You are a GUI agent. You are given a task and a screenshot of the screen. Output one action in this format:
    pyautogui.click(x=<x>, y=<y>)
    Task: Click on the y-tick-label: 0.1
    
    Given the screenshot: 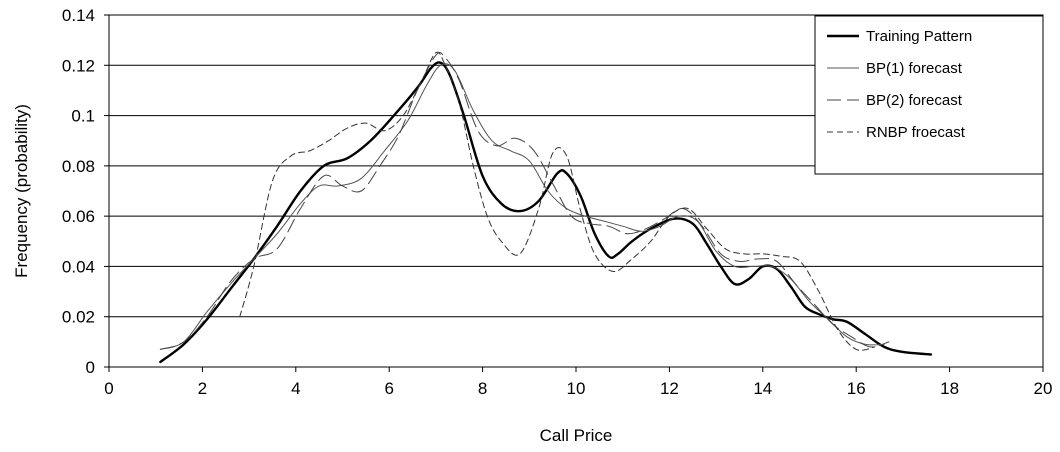 What is the action you would take?
    pyautogui.click(x=83, y=116)
    